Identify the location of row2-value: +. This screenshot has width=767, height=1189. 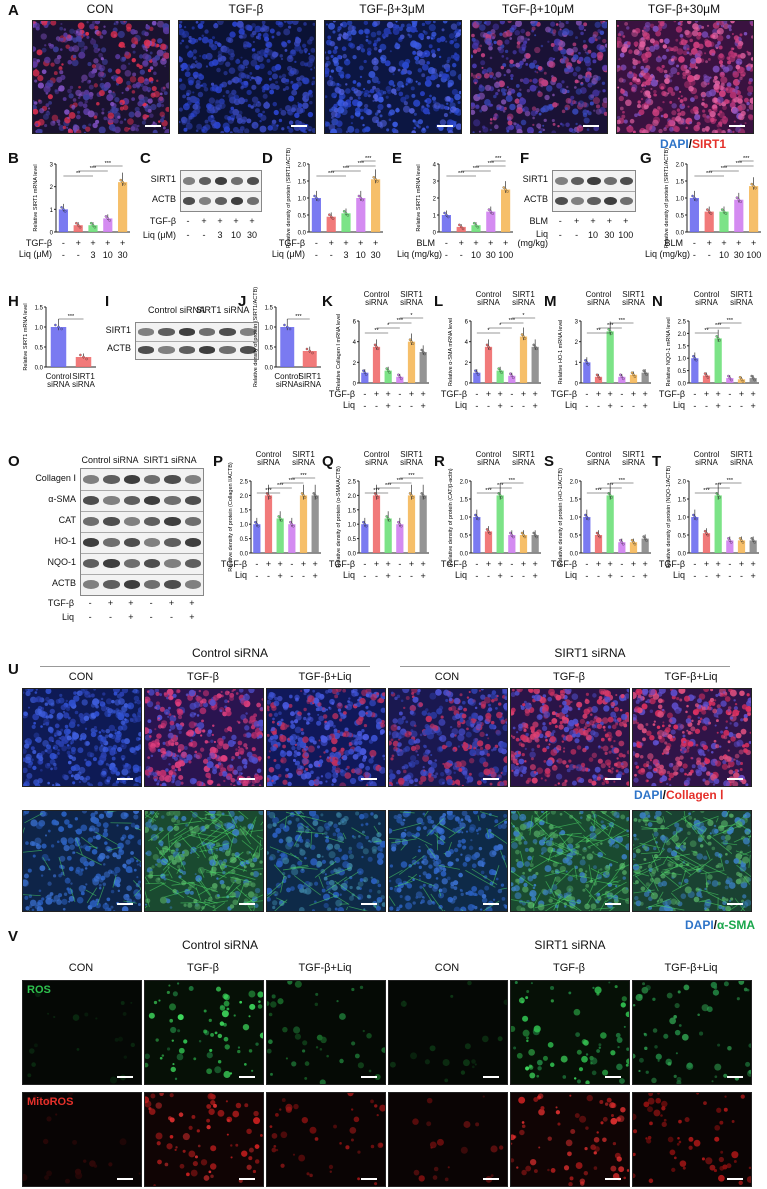
(423, 576).